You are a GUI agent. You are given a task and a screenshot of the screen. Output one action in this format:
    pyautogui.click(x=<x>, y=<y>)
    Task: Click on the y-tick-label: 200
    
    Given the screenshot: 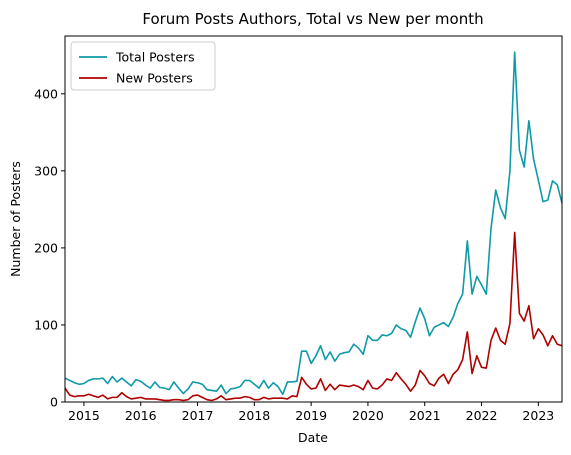 What is the action you would take?
    pyautogui.click(x=46, y=247)
    